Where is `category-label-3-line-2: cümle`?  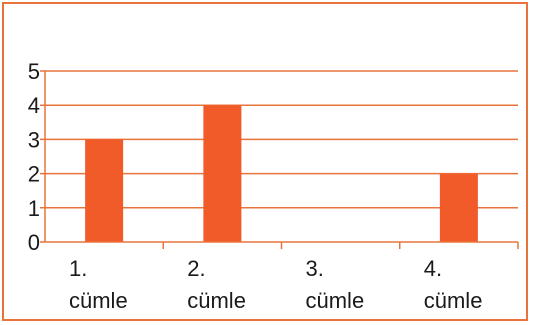
category-label-3-line-2: cümle is located at coordinates (335, 300).